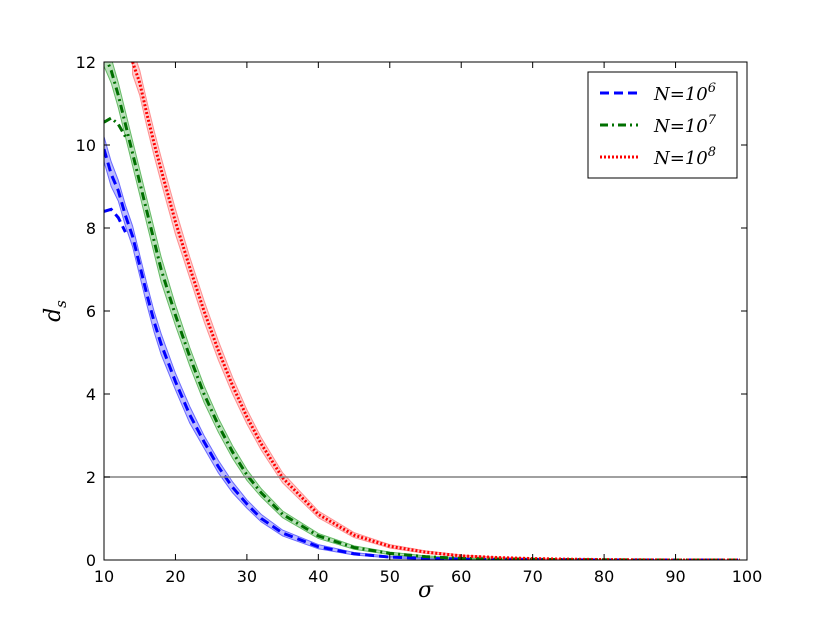 This screenshot has height=623, width=830. What do you see at coordinates (318, 576) in the screenshot?
I see `x-tick-label: 40` at bounding box center [318, 576].